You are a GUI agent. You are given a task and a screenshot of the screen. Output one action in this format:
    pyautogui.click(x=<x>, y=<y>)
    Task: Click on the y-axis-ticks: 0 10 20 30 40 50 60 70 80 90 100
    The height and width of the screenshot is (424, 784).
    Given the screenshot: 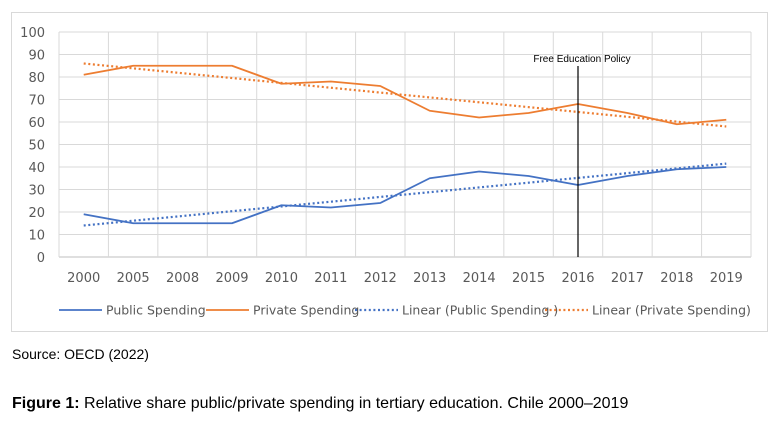 What is the action you would take?
    pyautogui.click(x=32, y=146)
    